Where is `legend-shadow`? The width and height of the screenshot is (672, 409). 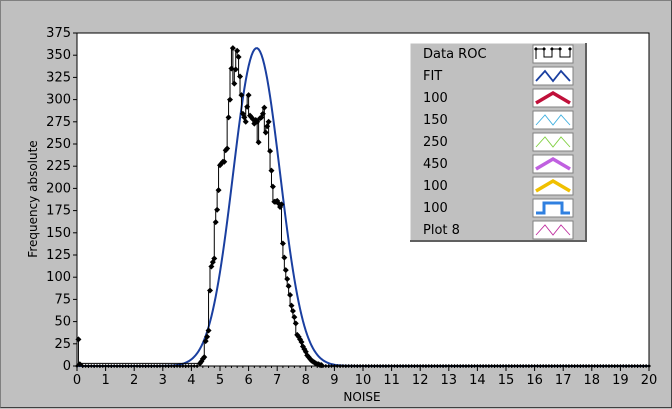
legend-shadow is located at coordinates (498, 142).